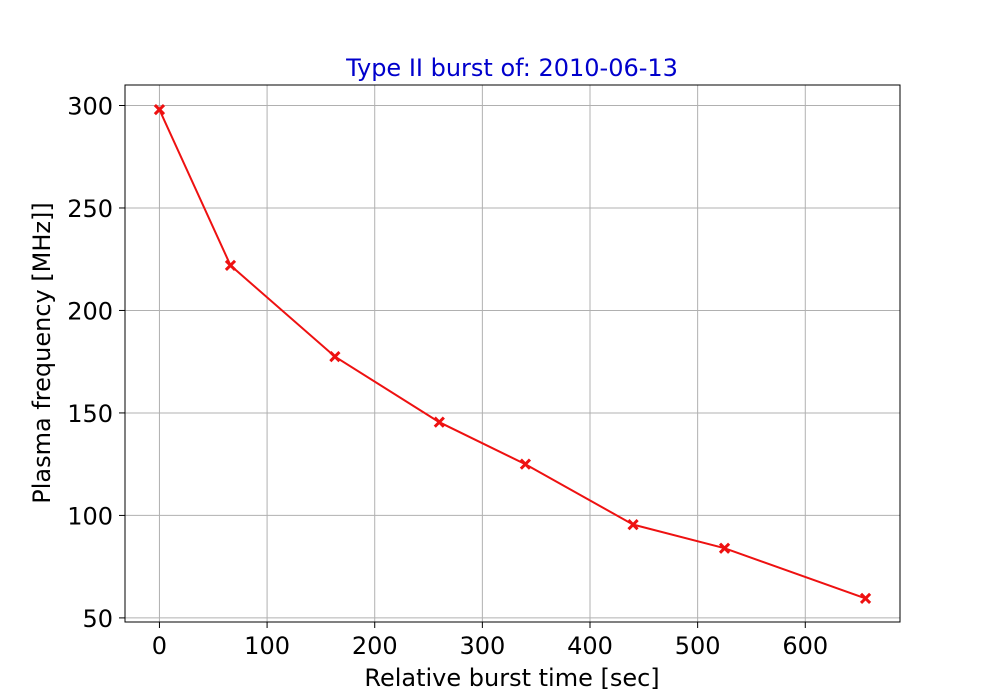  Describe the element at coordinates (482, 646) in the screenshot. I see `x-tick-label: 300` at that location.